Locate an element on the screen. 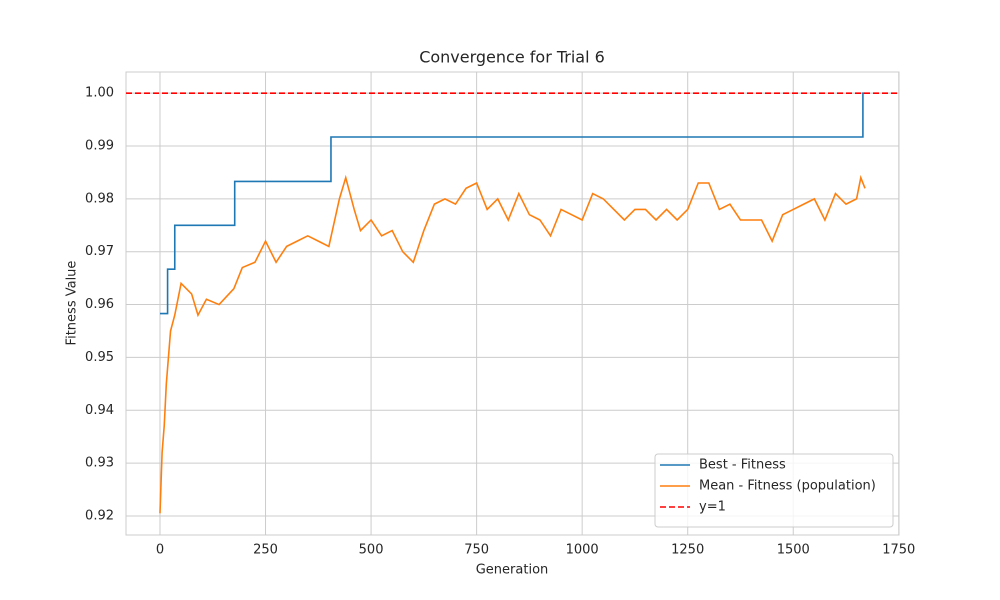  x-tick-label: 750 is located at coordinates (476, 550).